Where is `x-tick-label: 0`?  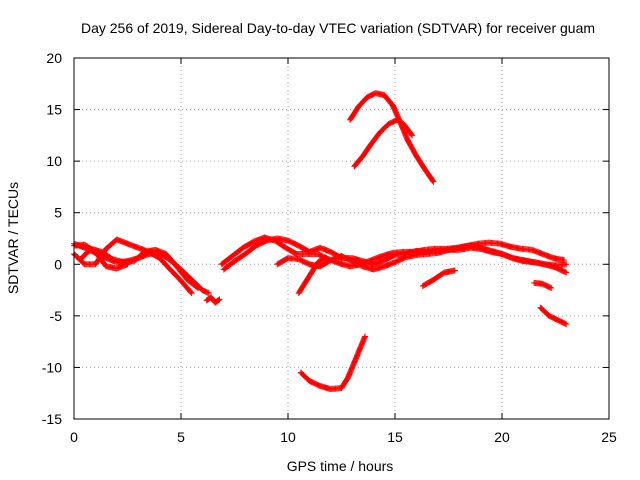
x-tick-label: 0 is located at coordinates (74, 437).